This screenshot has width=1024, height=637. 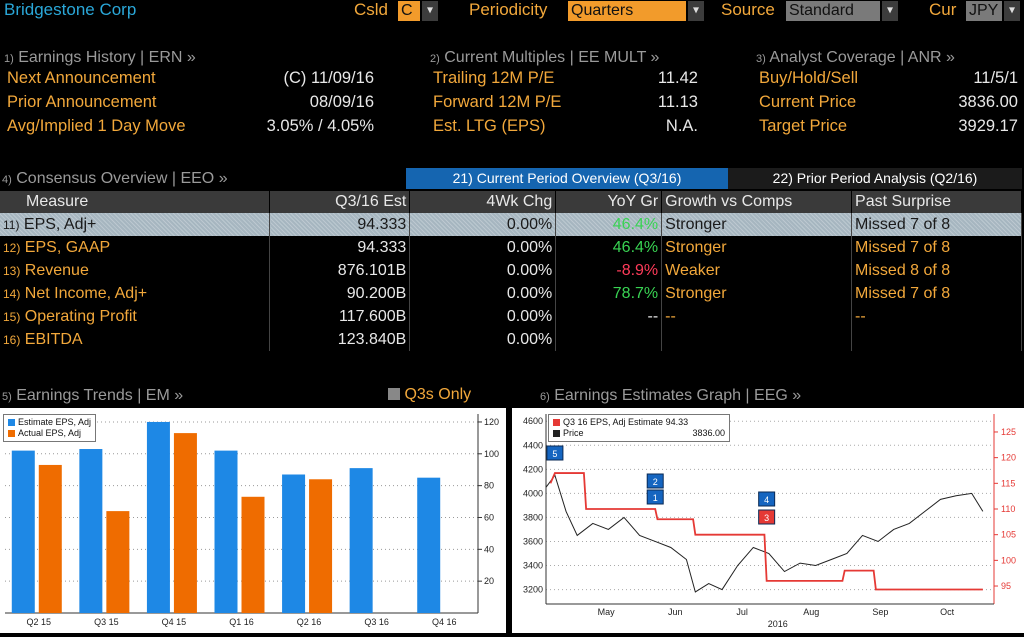 I want to click on col-header-growth-vs-comps: Growth vs Comps, so click(x=757, y=202).